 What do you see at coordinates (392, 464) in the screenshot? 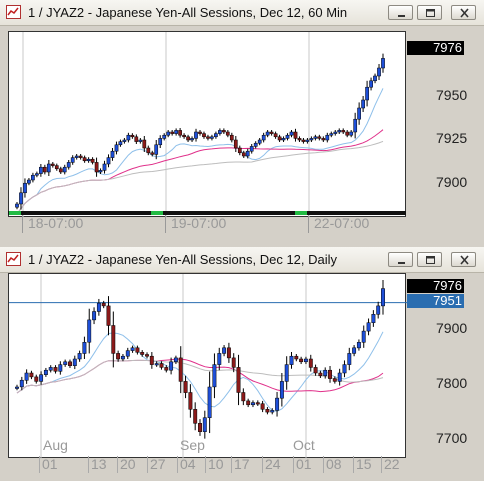
I see `day-label: 22` at bounding box center [392, 464].